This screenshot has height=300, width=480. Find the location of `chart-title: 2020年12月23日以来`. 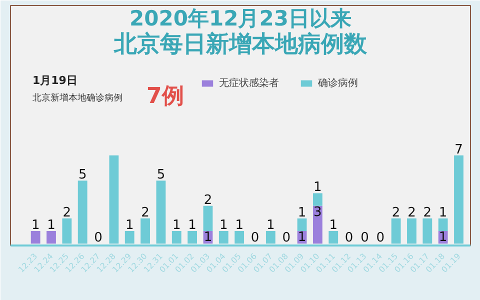

chart-title: 2020年12月23日以来 is located at coordinates (241, 18).